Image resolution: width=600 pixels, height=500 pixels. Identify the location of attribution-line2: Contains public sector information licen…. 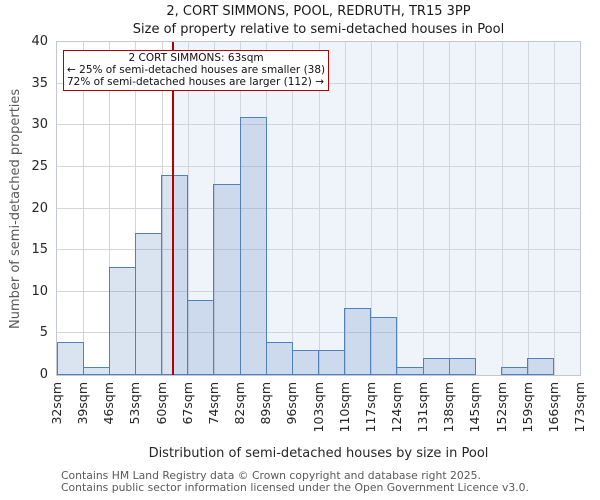
(295, 487).